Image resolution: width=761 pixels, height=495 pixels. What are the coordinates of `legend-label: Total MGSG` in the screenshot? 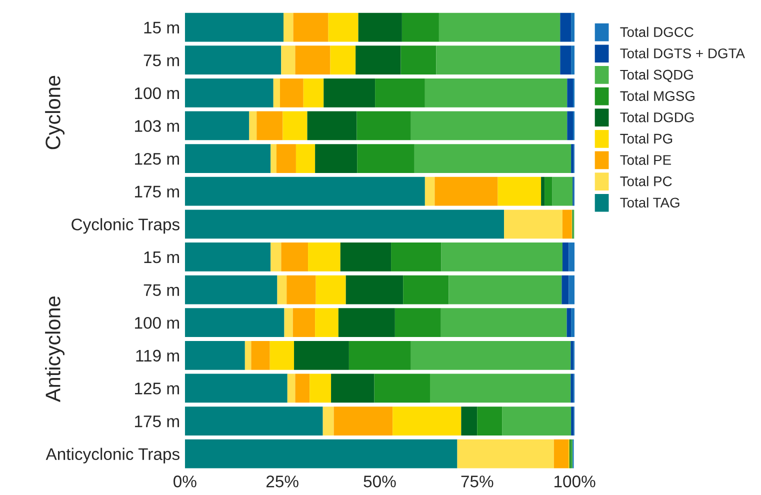 It's located at (657, 95).